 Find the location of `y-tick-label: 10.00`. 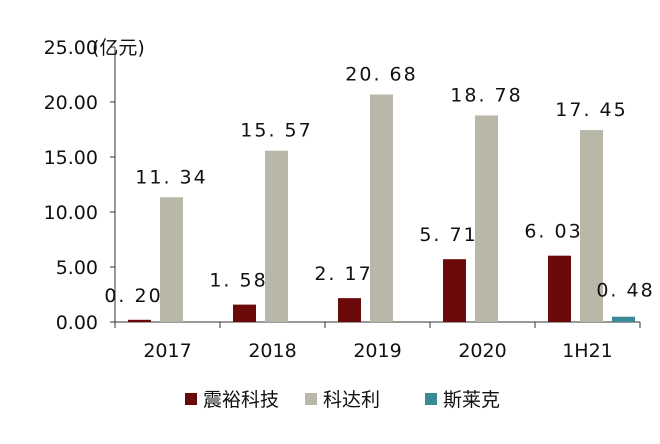

y-tick-label: 10.00 is located at coordinates (71, 213).